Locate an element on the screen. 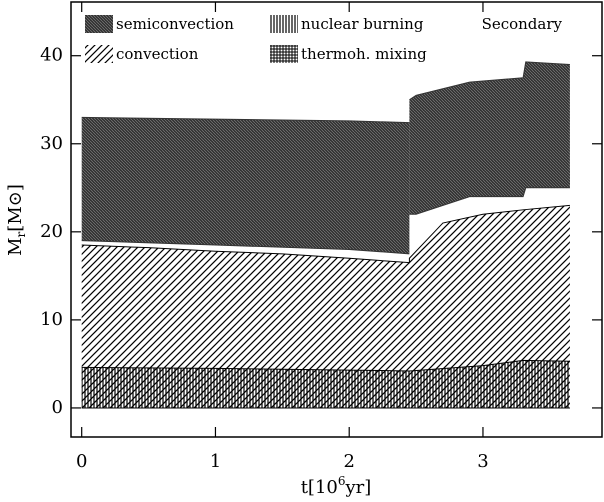 The width and height of the screenshot is (604, 502). legend-label: semiconvection is located at coordinates (175, 24).